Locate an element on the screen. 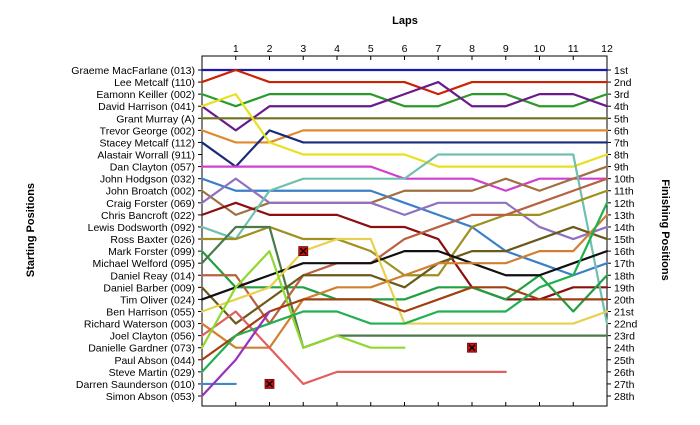 Image resolution: width=700 pixels, height=425 pixels. finishing-label-21: 21st is located at coordinates (624, 312).